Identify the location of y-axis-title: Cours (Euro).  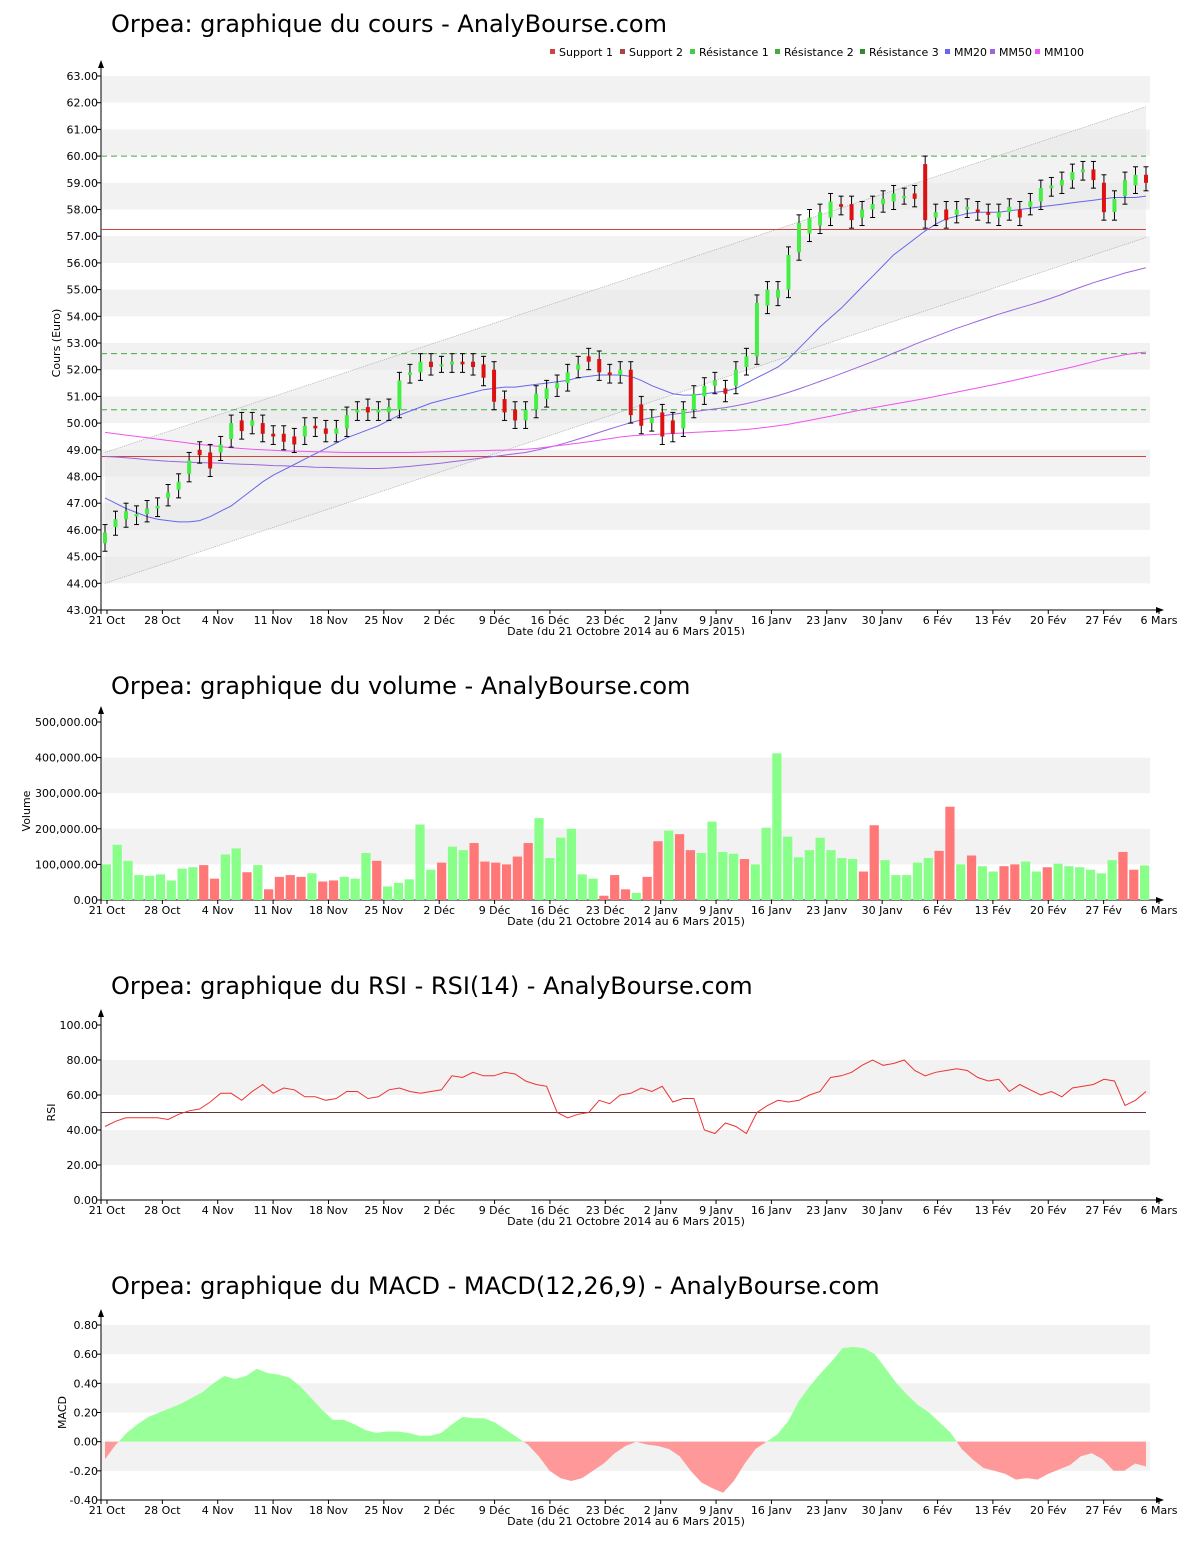
(56, 343).